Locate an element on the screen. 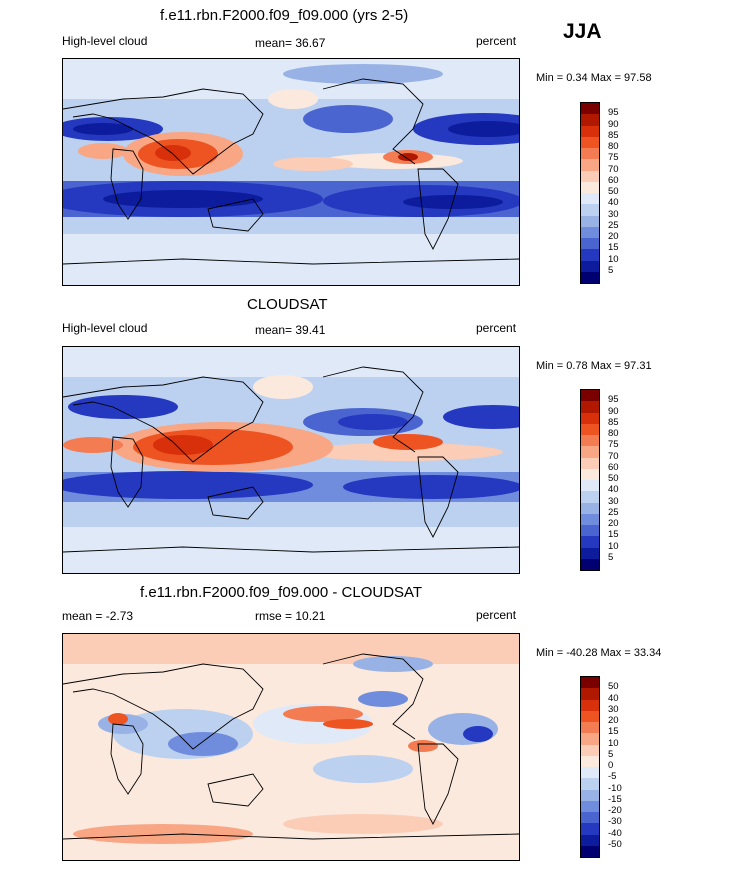 The width and height of the screenshot is (733, 872). panel1-title: f.e11.rbn.F2000.f09_f09.000 (yrs 2-5) is located at coordinates (284, 15).